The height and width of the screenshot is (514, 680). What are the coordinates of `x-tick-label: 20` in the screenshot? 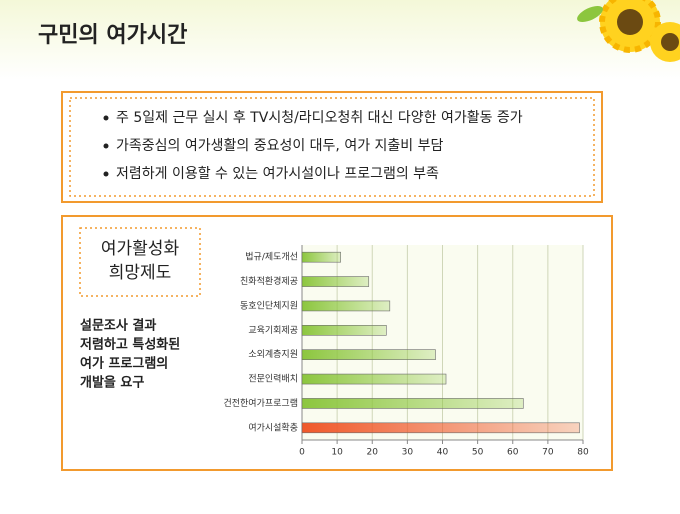 It's located at (373, 453).